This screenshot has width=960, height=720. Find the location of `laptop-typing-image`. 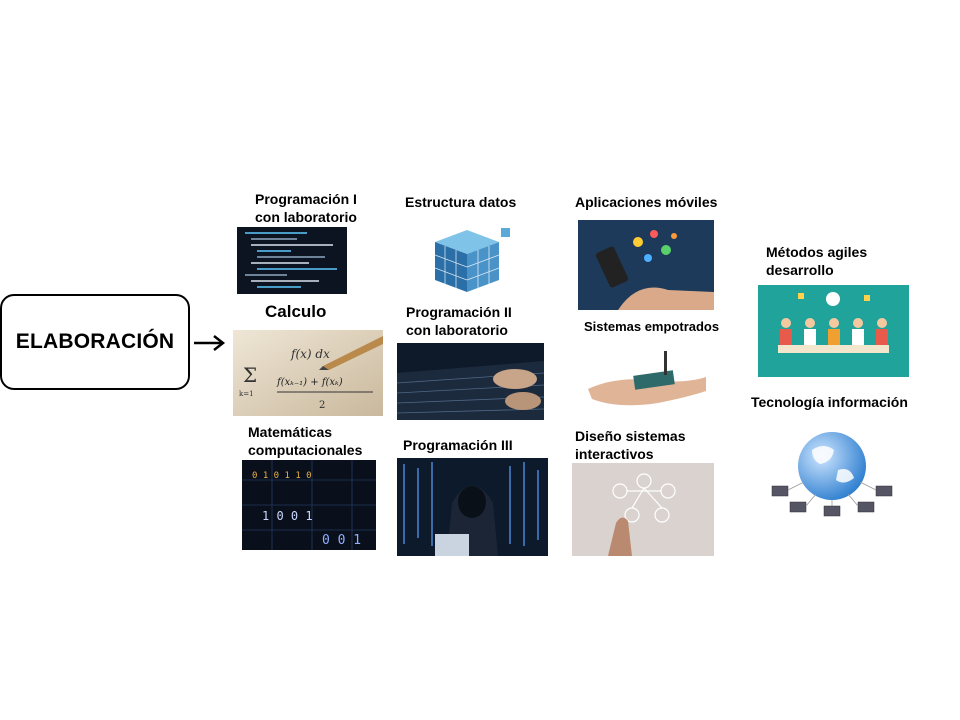

laptop-typing-image is located at coordinates (470, 381).